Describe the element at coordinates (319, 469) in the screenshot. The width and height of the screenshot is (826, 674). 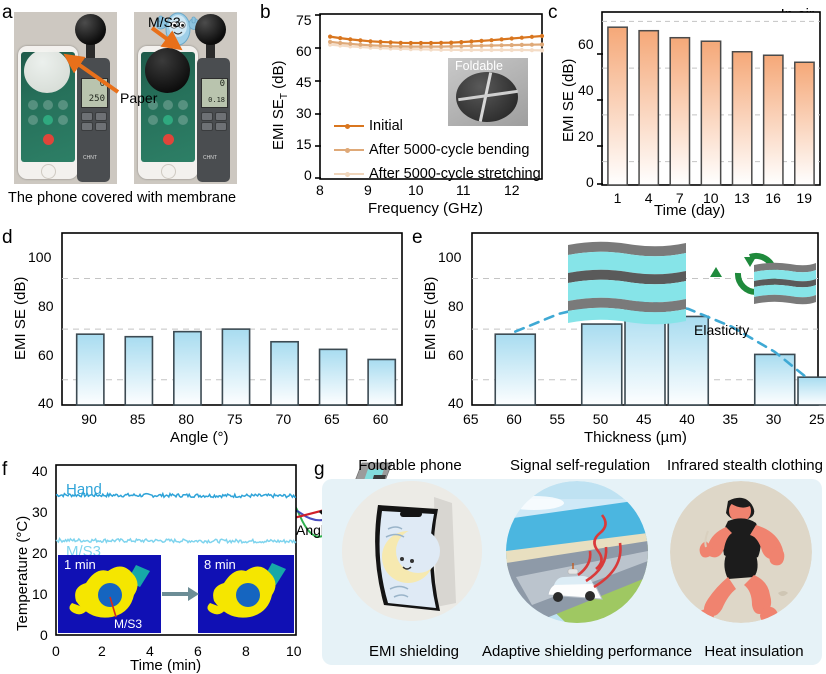
I see `panel-g-label: g` at that location.